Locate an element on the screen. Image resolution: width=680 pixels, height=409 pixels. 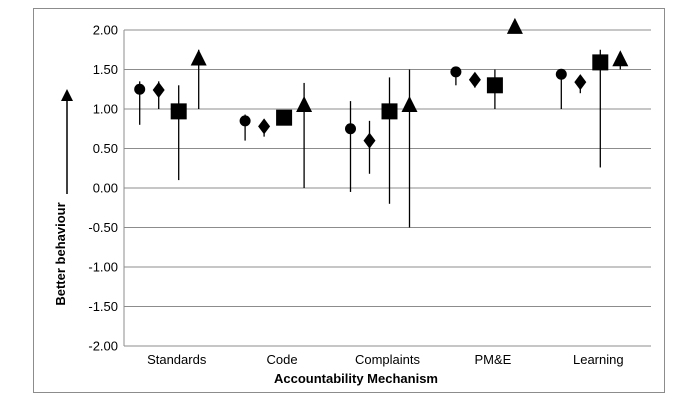
y-tick-label: -1.50 is located at coordinates (103, 306).